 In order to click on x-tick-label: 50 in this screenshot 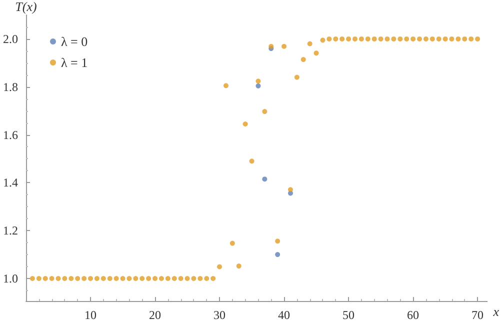, I will do `click(348, 314)`.